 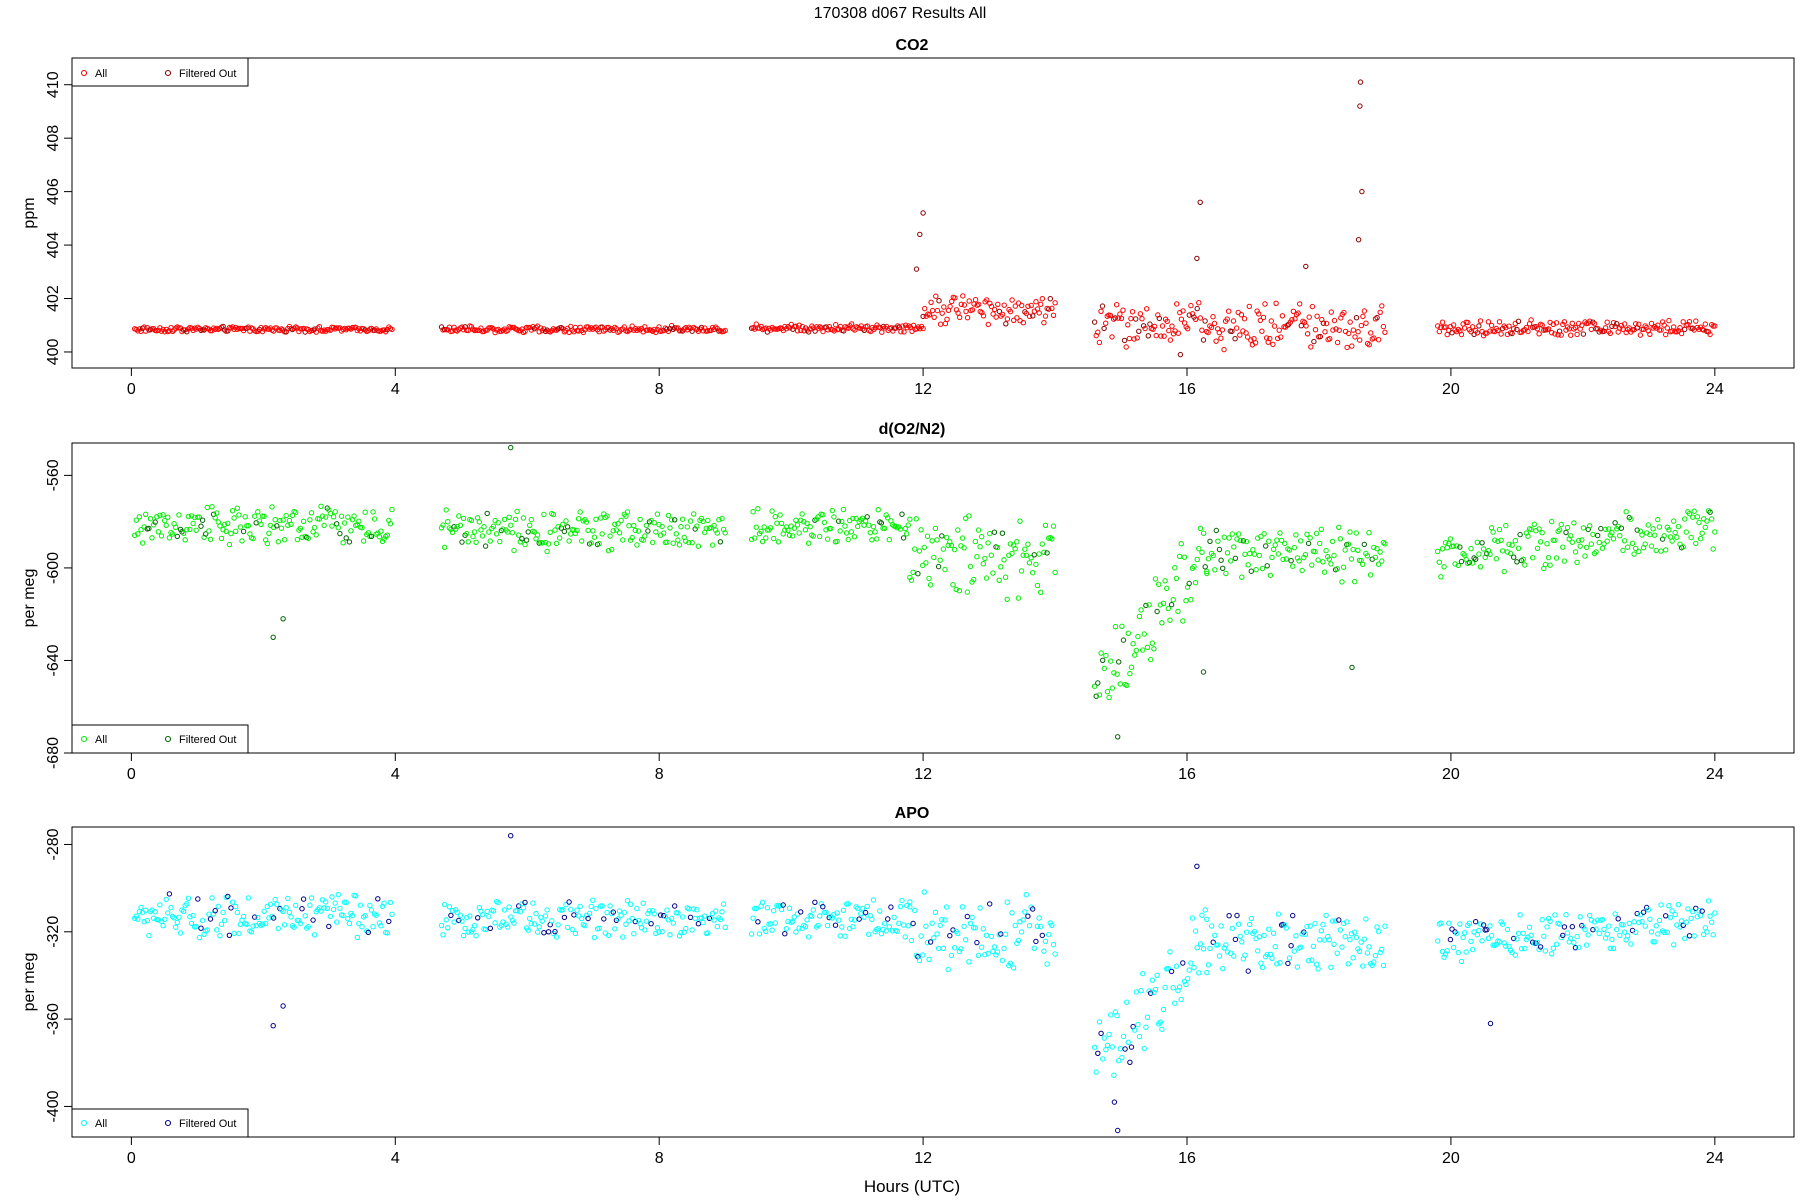 What do you see at coordinates (160, 1123) in the screenshot?
I see `legend-apo: All Filtered Out` at bounding box center [160, 1123].